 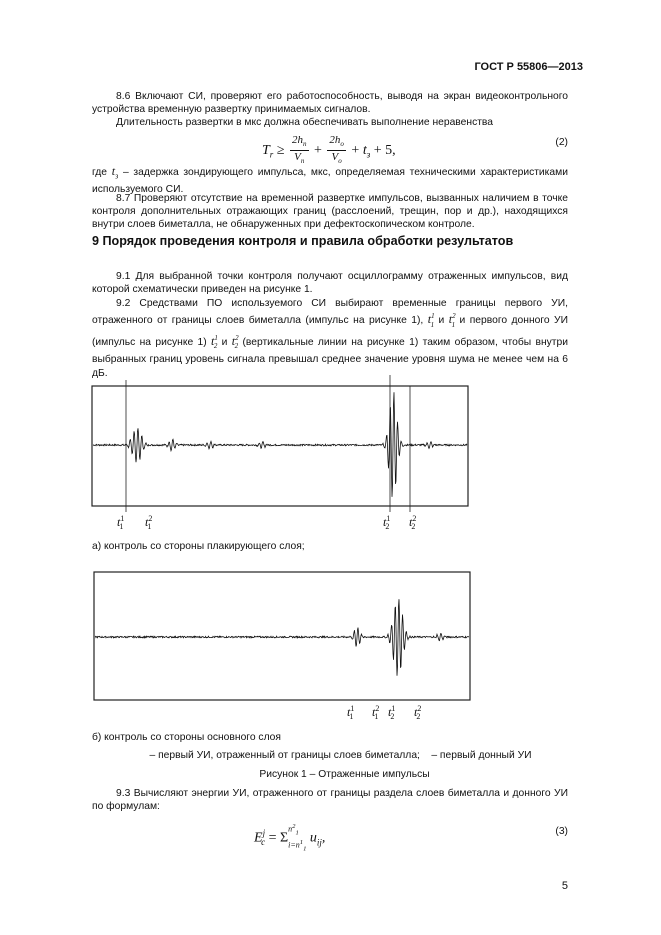 What do you see at coordinates (564, 886) in the screenshot?
I see `page-number: 5` at bounding box center [564, 886].